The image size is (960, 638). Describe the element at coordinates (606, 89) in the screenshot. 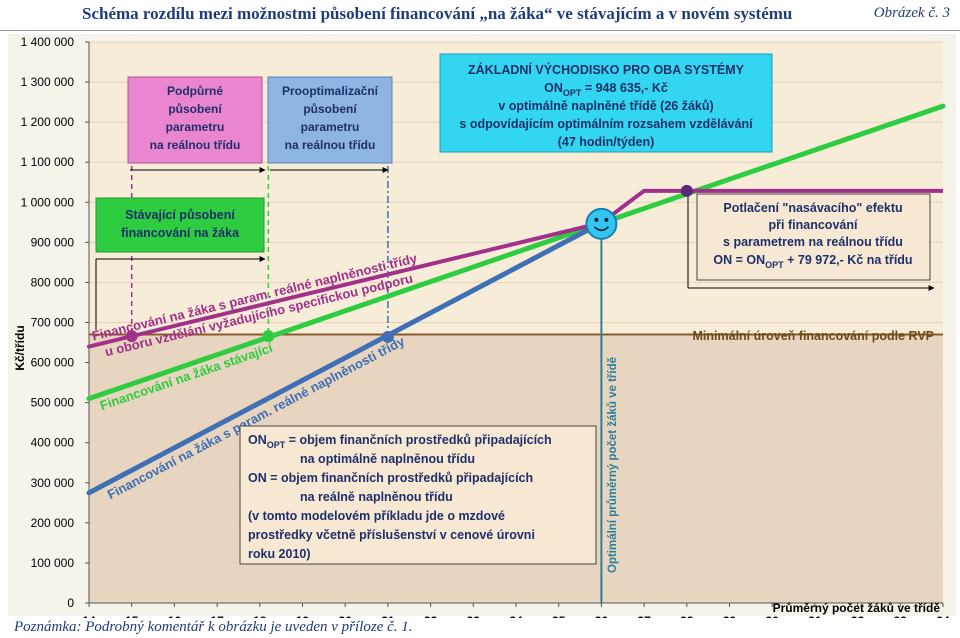

I see `basis-value-line: ONOPT = 948 635,- Kč` at that location.